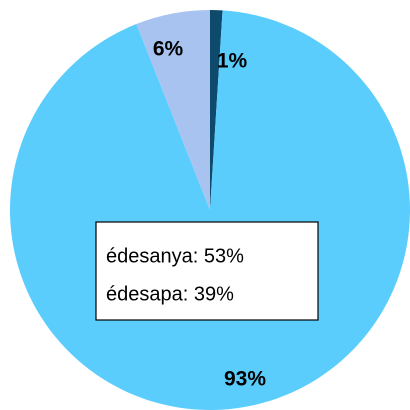  I want to click on data-label: 6%, so click(168, 49).